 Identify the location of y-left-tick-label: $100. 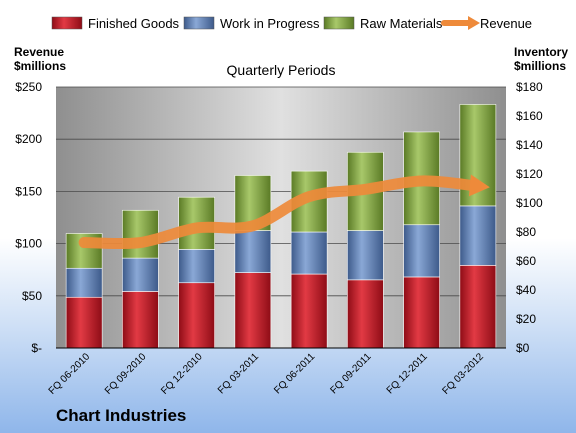
(28, 244).